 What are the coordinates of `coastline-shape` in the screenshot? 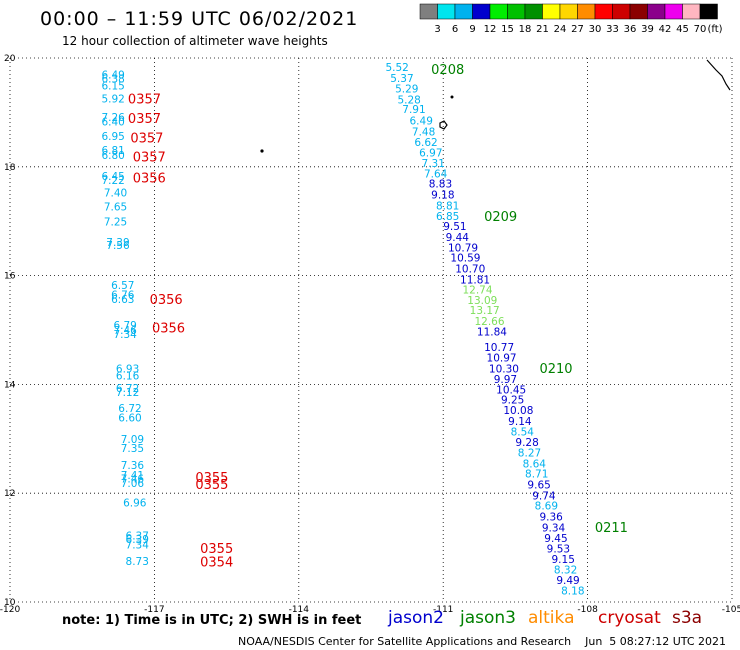 It's located at (718, 75).